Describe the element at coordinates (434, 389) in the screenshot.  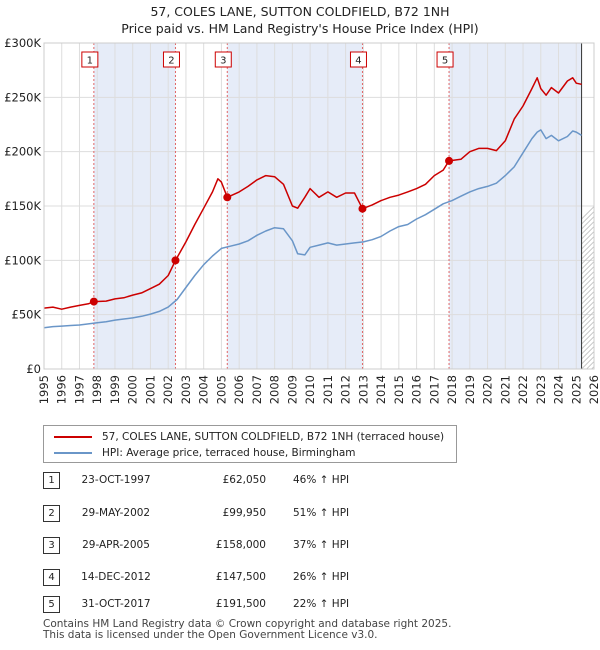
I see `x-tick-label: 2017` at that location.